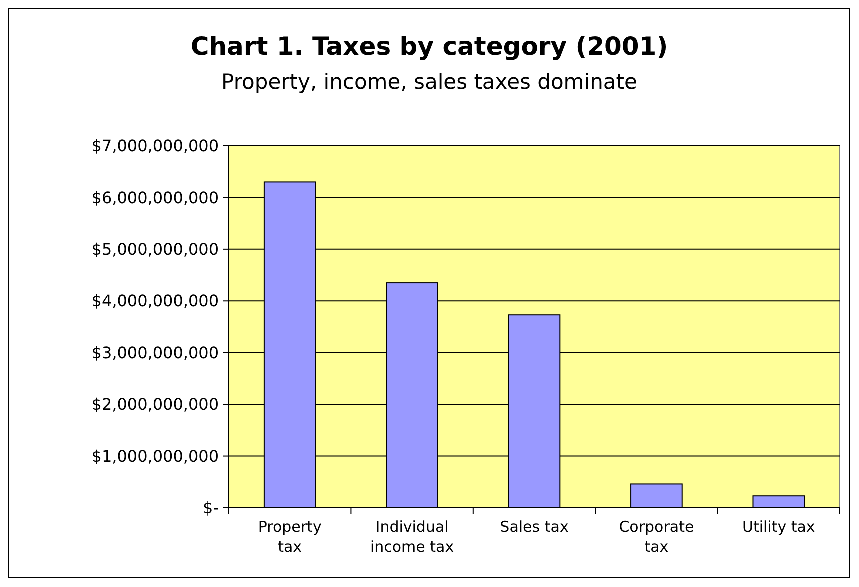 The width and height of the screenshot is (859, 587). I want to click on x-tick-label: Corporate tax, so click(656, 537).